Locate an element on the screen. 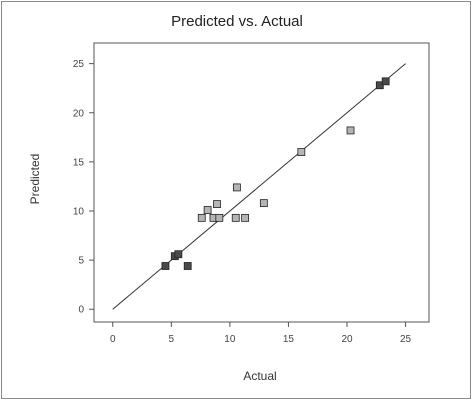  y-axis-ticks: 0 5 10 15 20 25 is located at coordinates (83, 187).